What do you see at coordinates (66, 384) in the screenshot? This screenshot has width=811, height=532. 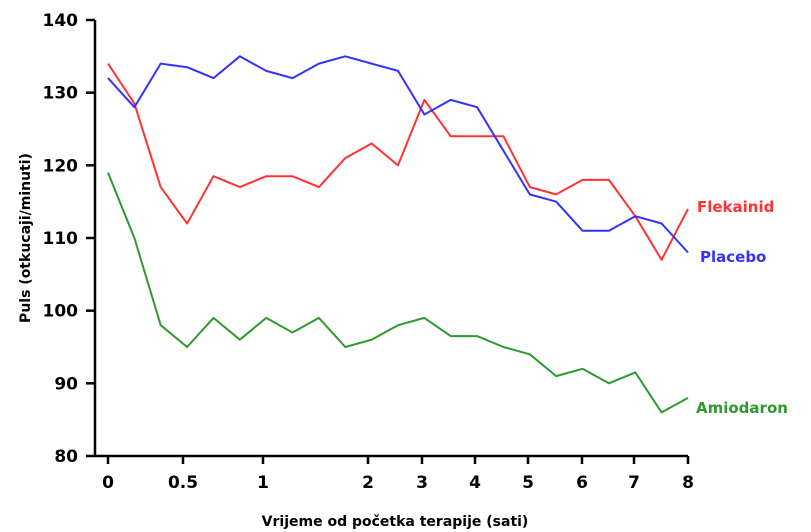 I see `y-tick-label: 90` at bounding box center [66, 384].